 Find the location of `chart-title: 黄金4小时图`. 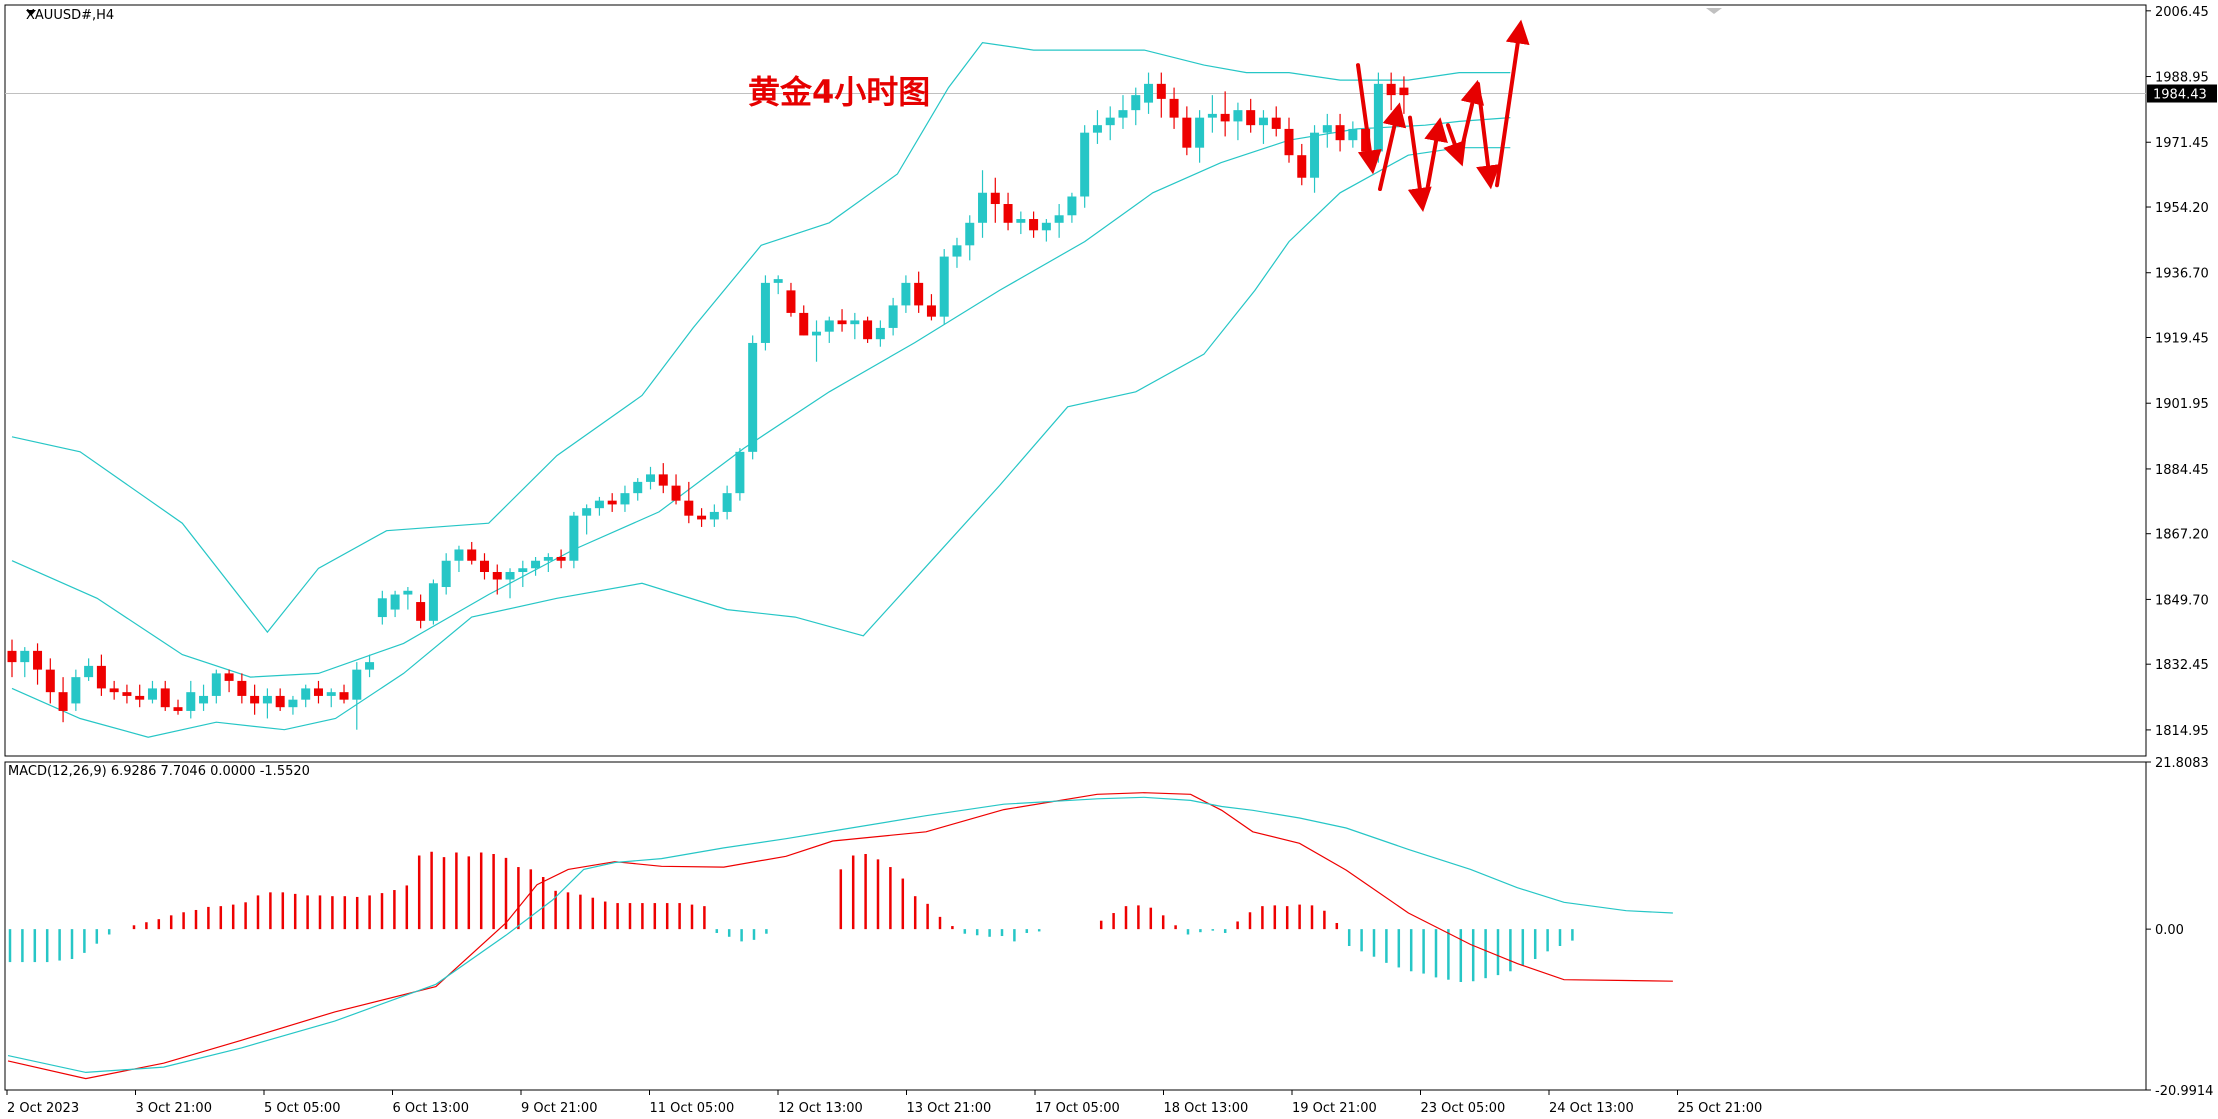

chart-title: 黄金4小时图 is located at coordinates (839, 92).